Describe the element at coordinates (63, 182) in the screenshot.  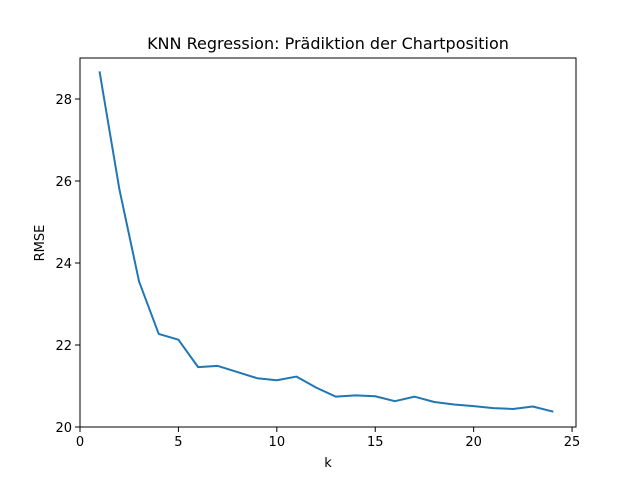
I see `y-tick-label: 26` at that location.